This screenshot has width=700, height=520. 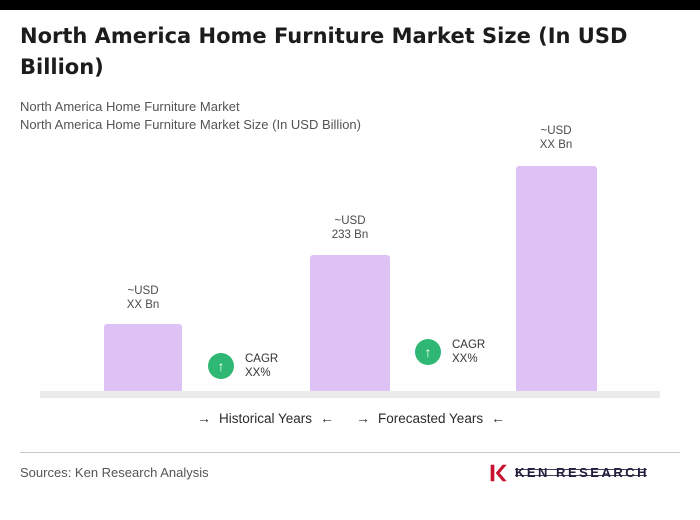 What do you see at coordinates (350, 228) in the screenshot?
I see `bar-value-label: ~USD 233 Bn` at bounding box center [350, 228].